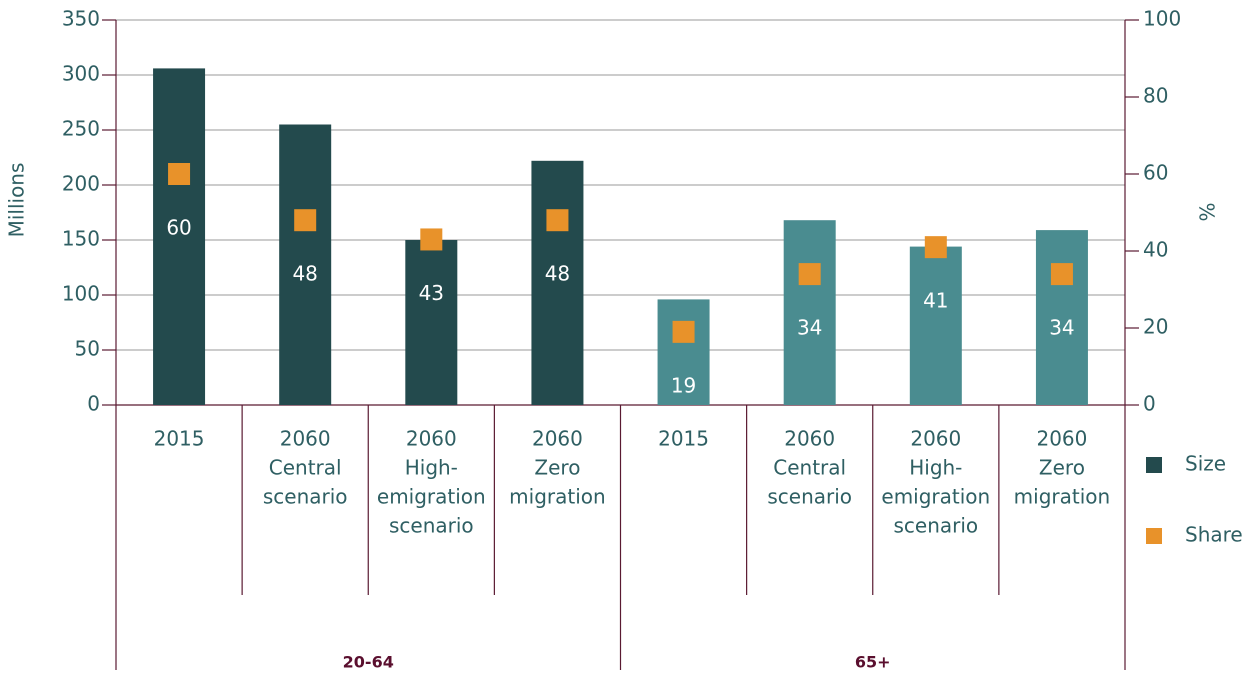 Image resolution: width=1257 pixels, height=675 pixels. I want to click on group-label: 20-64, so click(368, 662).